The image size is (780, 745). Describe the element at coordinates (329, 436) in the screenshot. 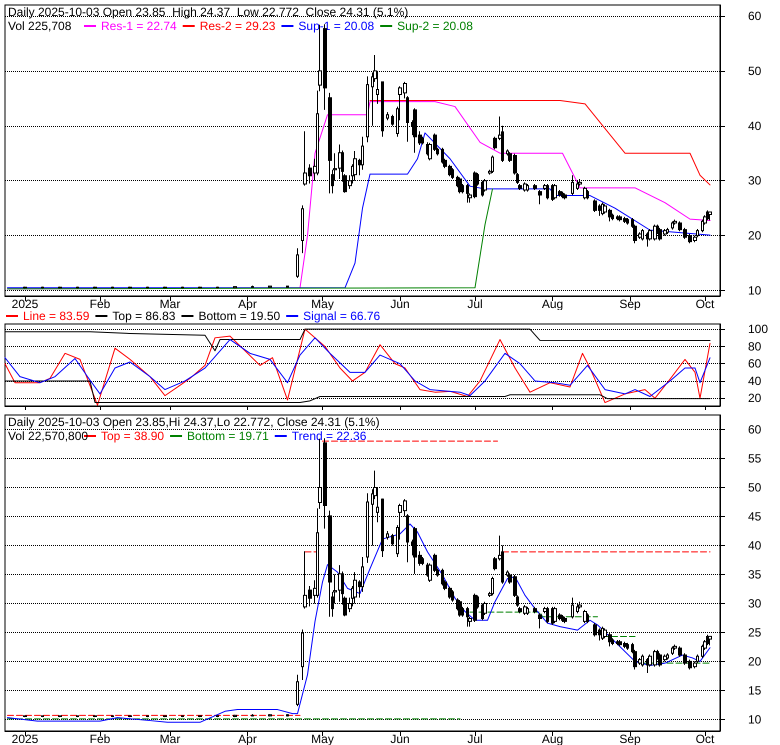

I see `legend-label: Trend = 22.36` at that location.